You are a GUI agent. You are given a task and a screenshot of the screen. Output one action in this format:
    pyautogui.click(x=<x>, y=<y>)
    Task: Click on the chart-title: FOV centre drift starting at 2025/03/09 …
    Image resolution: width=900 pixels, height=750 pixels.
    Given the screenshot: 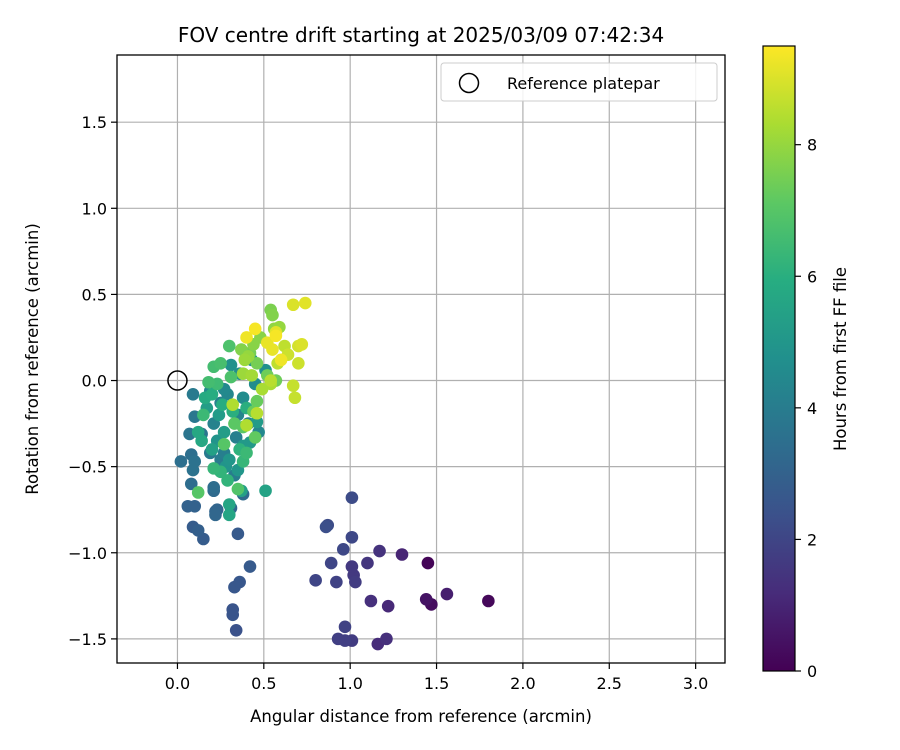 What is the action you would take?
    pyautogui.click(x=421, y=35)
    